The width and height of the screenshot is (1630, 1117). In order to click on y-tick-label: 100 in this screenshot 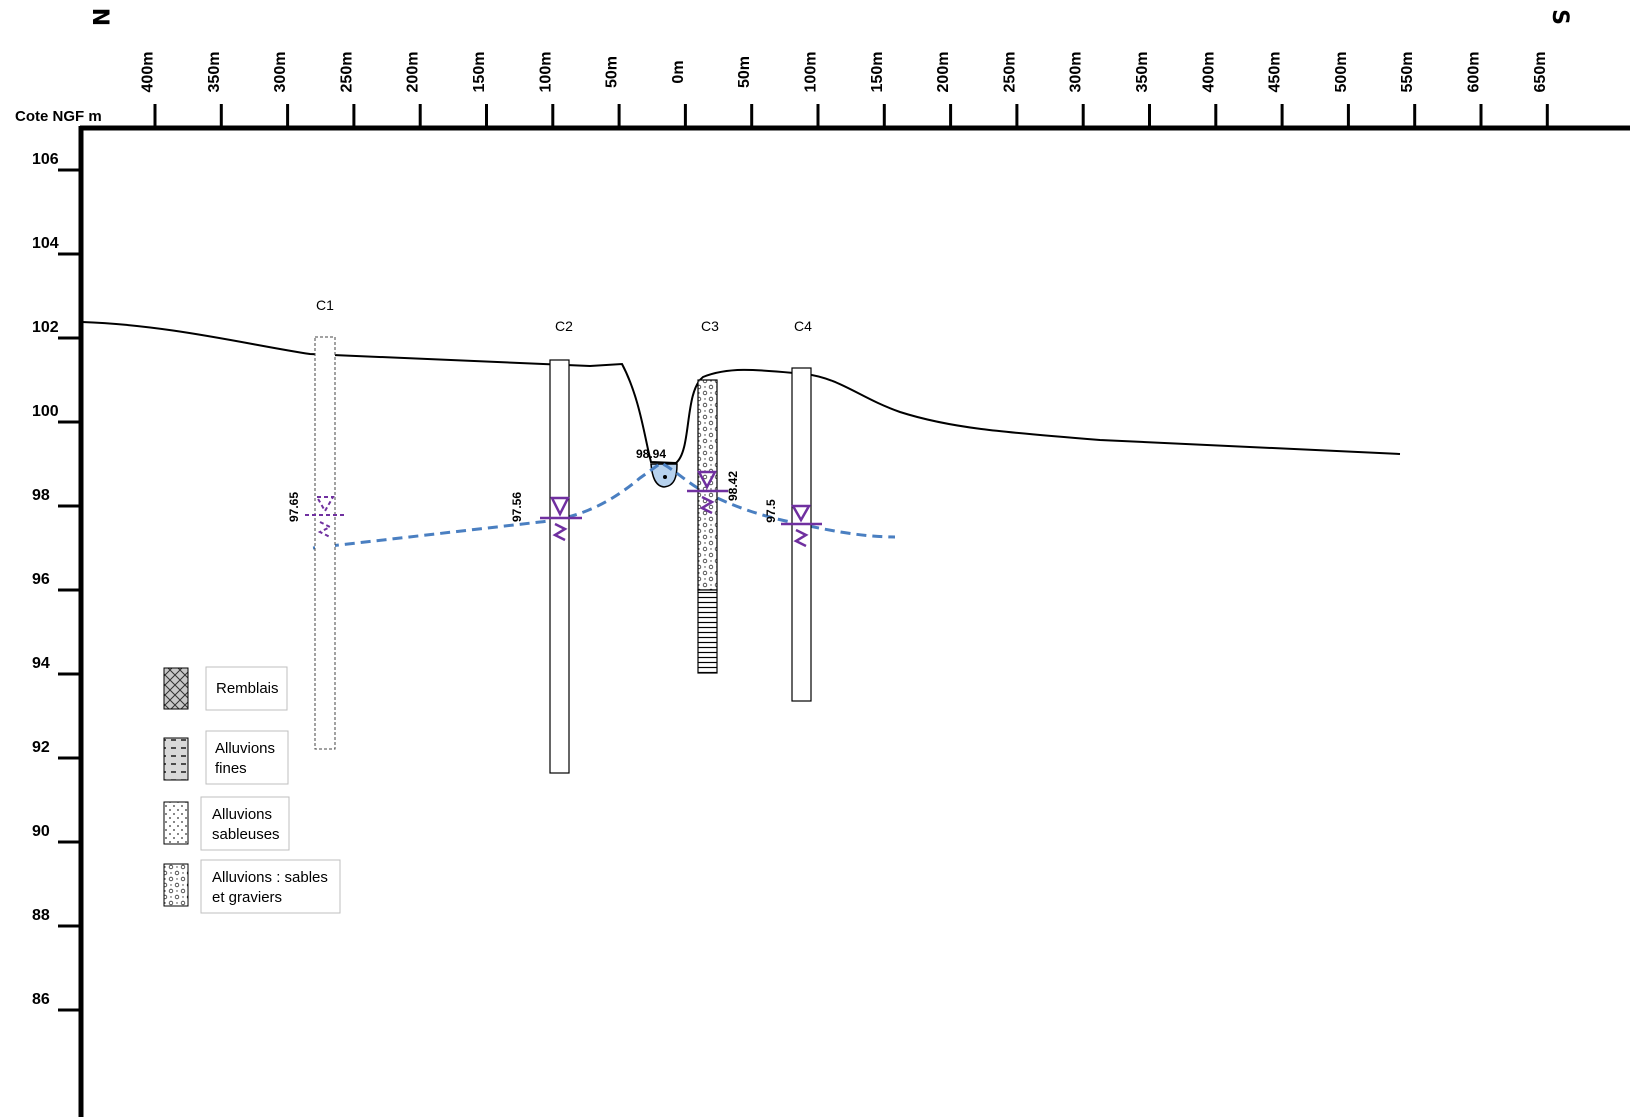, I will do `click(45, 411)`.